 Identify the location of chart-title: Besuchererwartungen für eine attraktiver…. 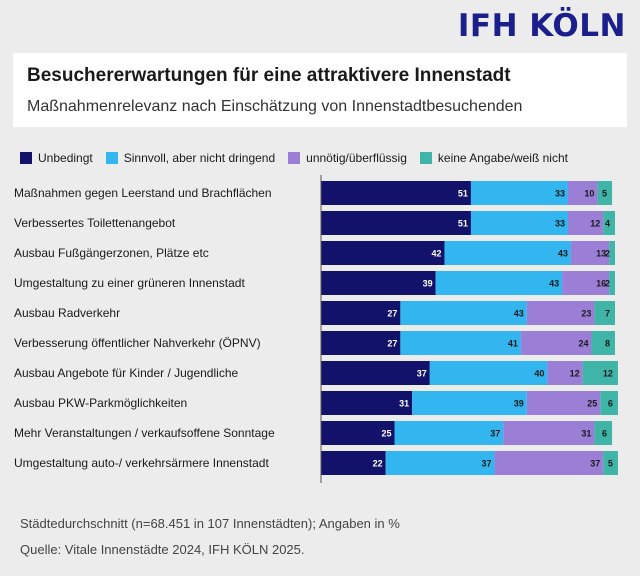
(269, 75).